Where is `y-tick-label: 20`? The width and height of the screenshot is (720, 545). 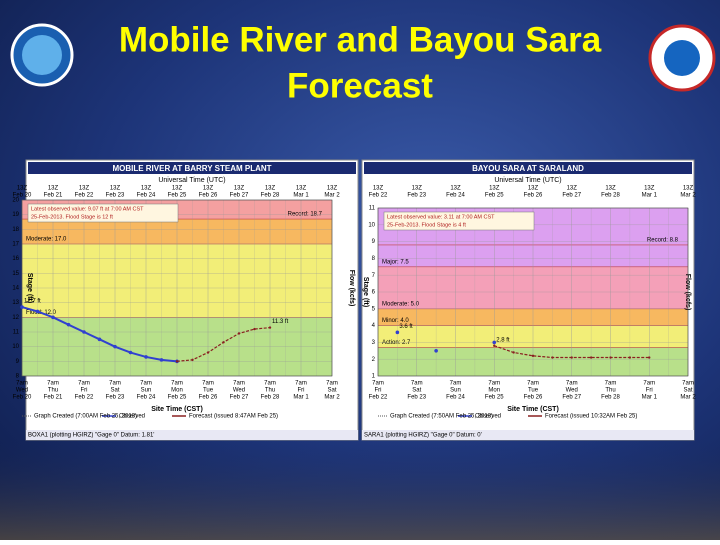
y-tick-label: 20 is located at coordinates (15, 201).